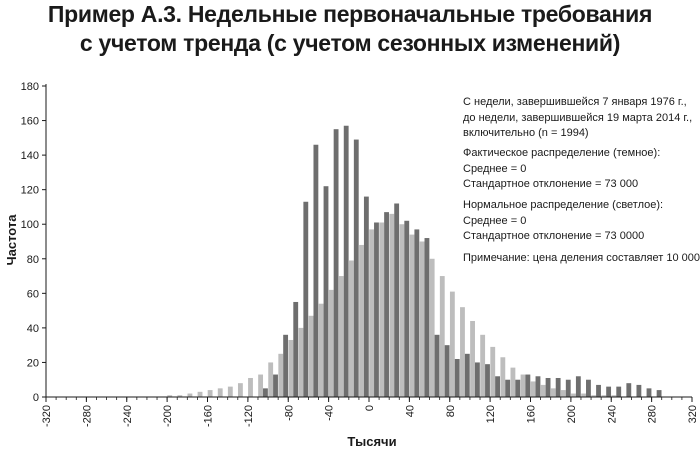  Describe the element at coordinates (128, 416) in the screenshot. I see `x-tick-label: -240` at that location.